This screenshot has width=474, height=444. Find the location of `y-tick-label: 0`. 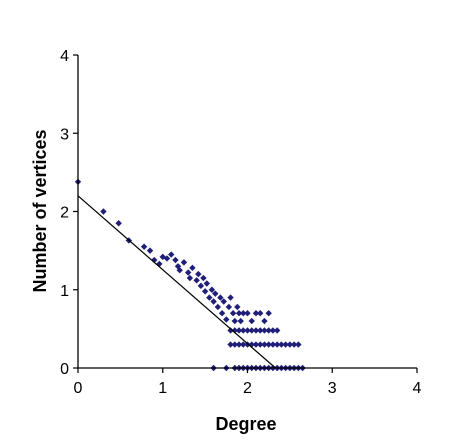

y-tick-label: 0 is located at coordinates (64, 369).